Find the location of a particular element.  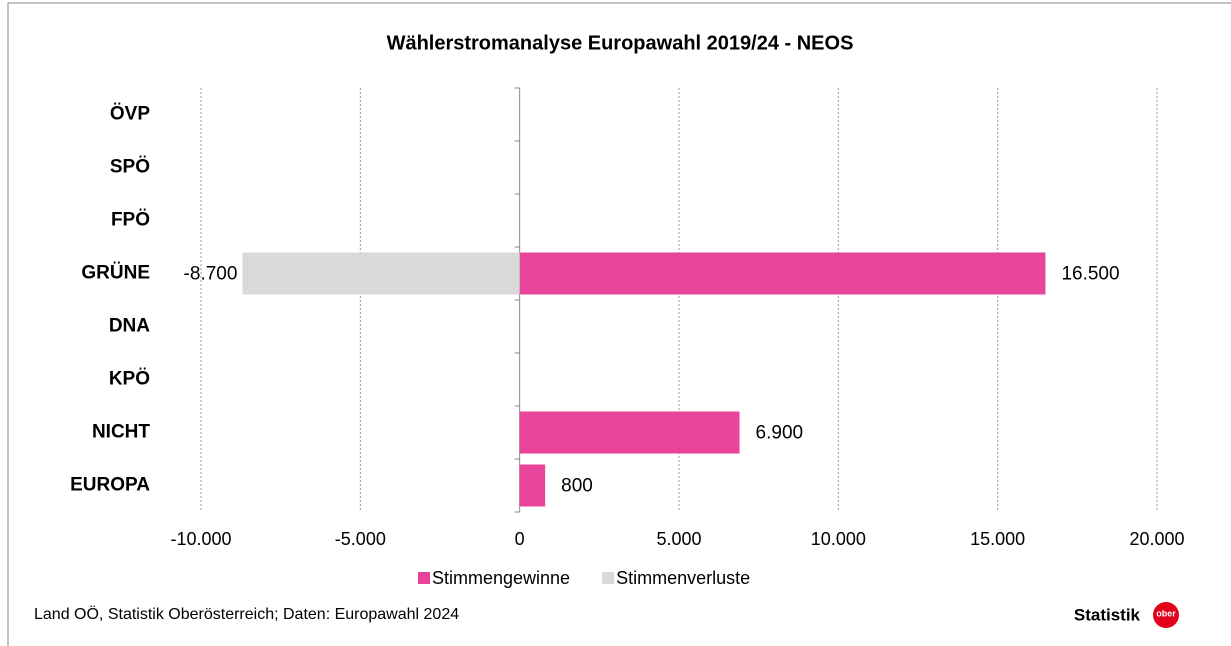

y-tick-label: ÖVP is located at coordinates (130, 114).